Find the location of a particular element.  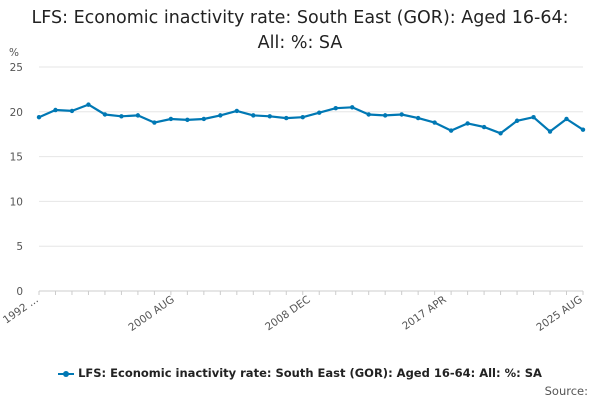

y-tick-label: 0 is located at coordinates (19, 292).